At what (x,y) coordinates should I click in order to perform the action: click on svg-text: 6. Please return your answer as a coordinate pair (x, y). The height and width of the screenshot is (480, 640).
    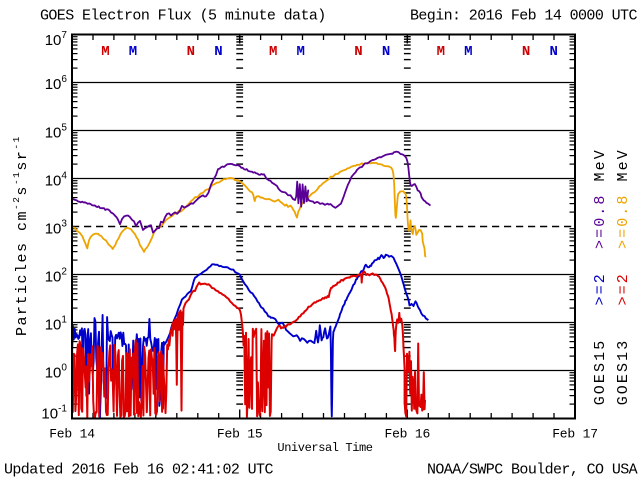
    Looking at the image, I should click on (64, 79).